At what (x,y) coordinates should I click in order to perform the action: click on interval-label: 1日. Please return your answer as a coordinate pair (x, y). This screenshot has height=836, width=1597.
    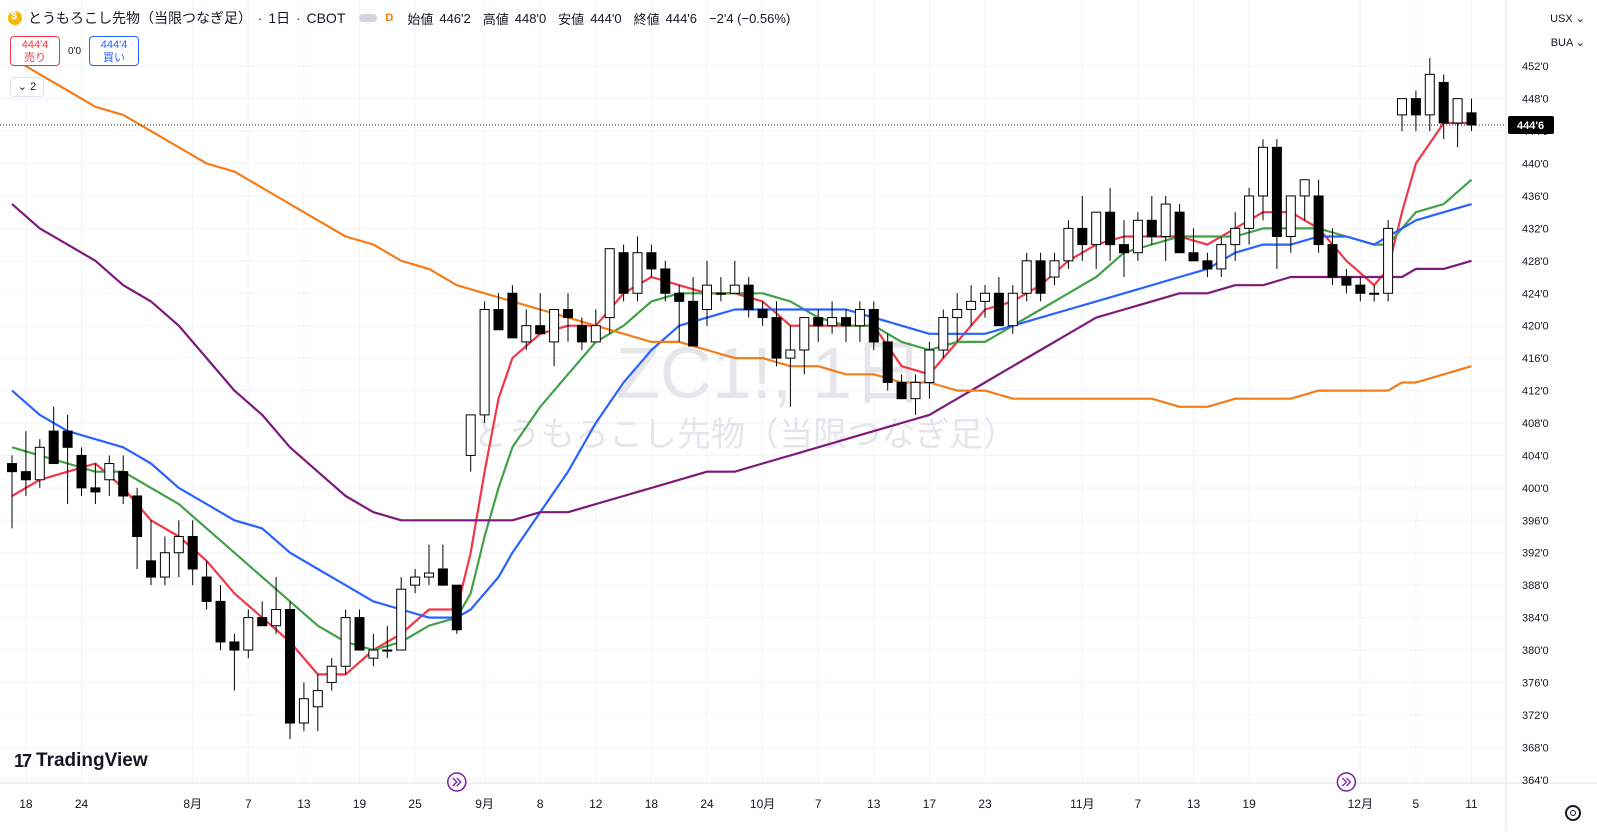
    Looking at the image, I should click on (279, 18).